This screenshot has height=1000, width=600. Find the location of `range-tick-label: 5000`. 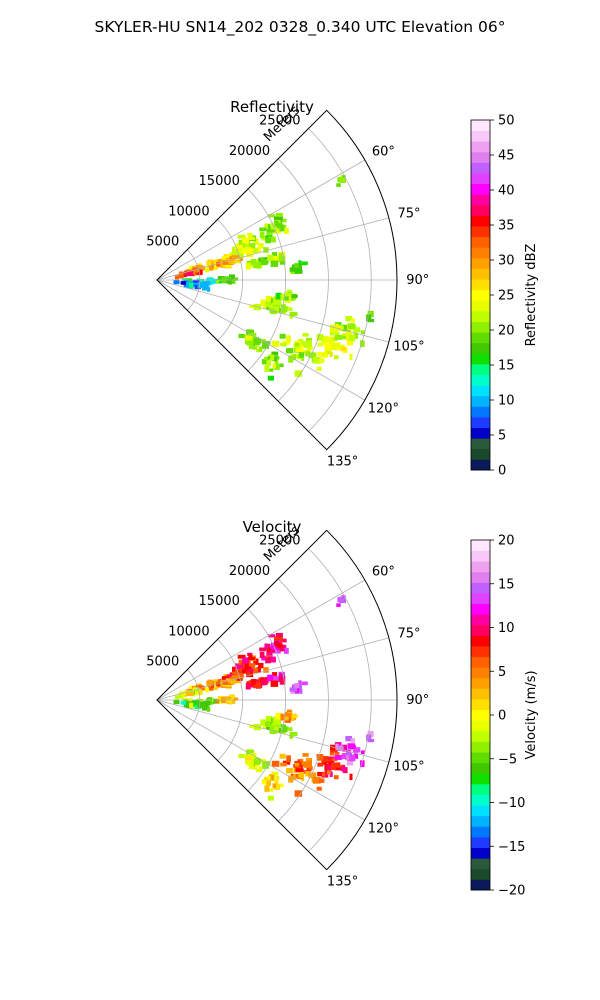

range-tick-label: 5000 is located at coordinates (162, 242).